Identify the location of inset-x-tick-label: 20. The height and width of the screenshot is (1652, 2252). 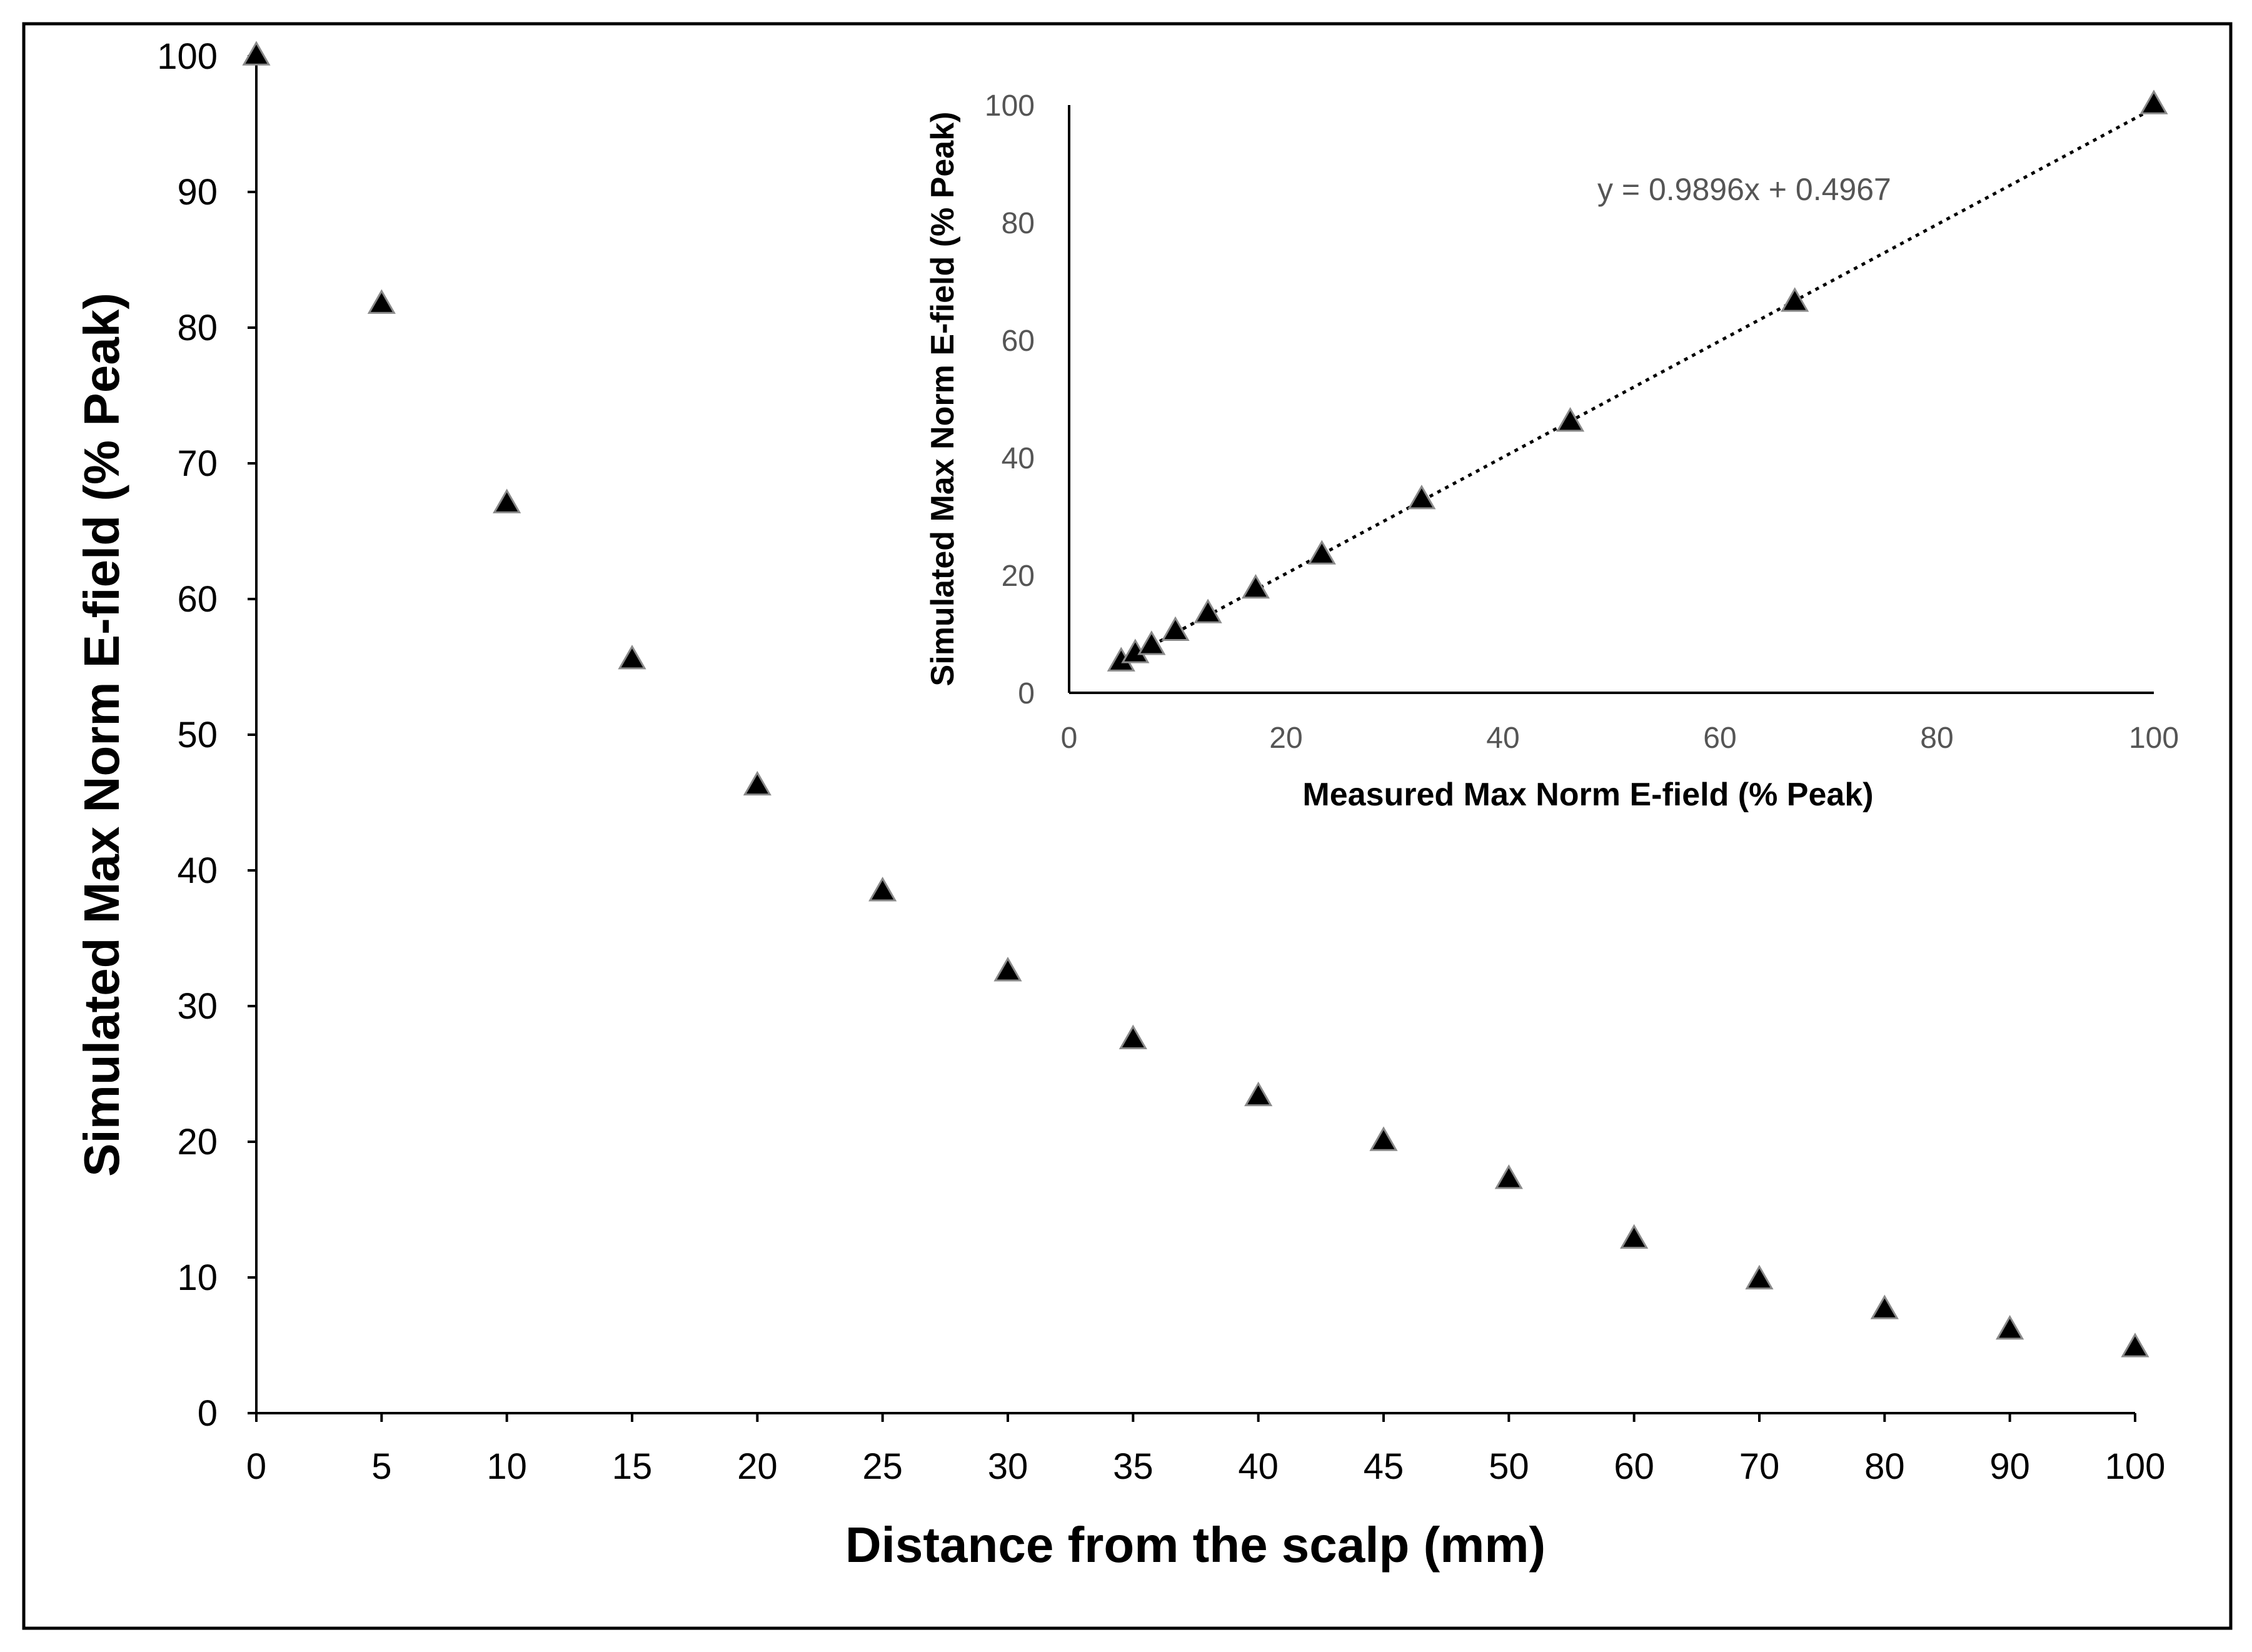
(1285, 738).